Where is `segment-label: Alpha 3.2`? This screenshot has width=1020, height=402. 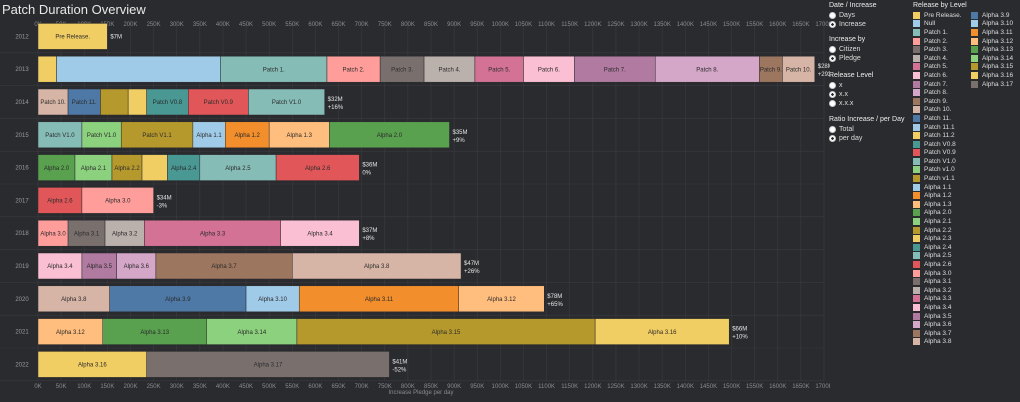 segment-label: Alpha 3.2 is located at coordinates (125, 234).